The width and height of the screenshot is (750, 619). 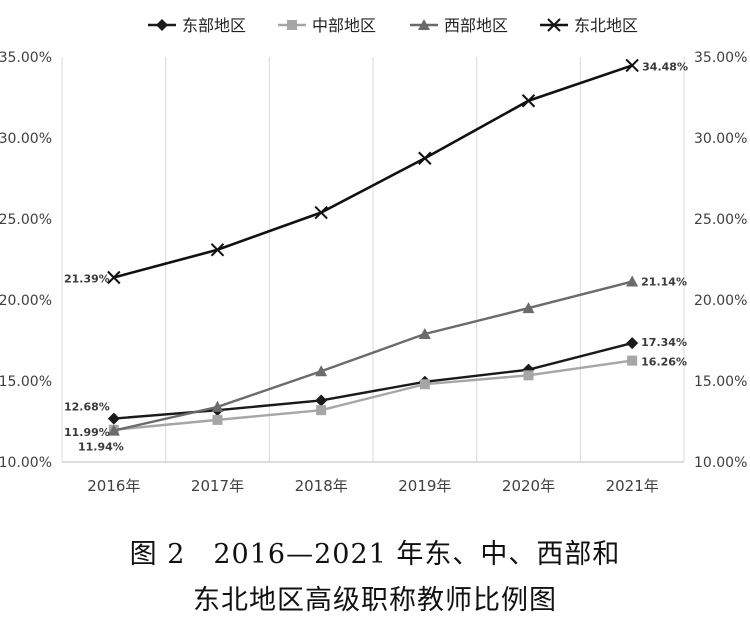 What do you see at coordinates (26, 301) in the screenshot?
I see `y-tick-label-left: 20.00%` at bounding box center [26, 301].